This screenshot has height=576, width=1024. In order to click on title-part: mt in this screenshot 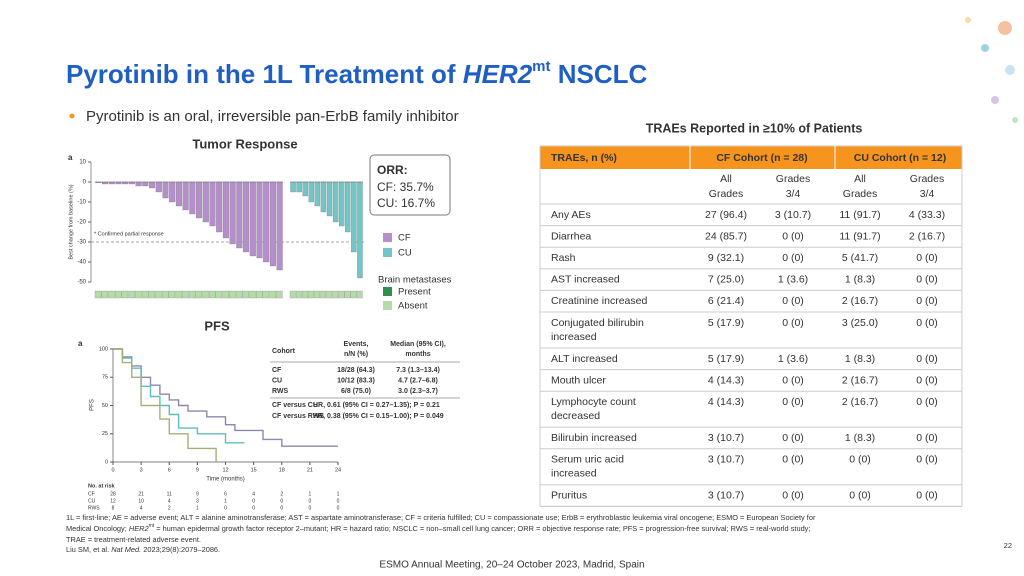, I will do `click(541, 66)`.